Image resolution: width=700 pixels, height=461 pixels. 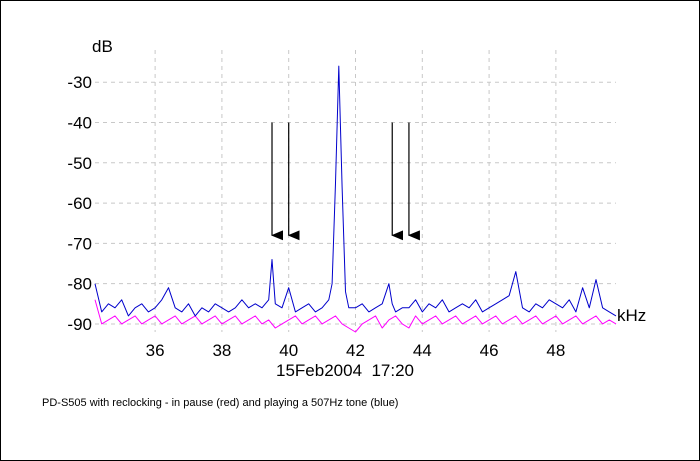 I want to click on x-tick-label: 46, so click(x=489, y=350).